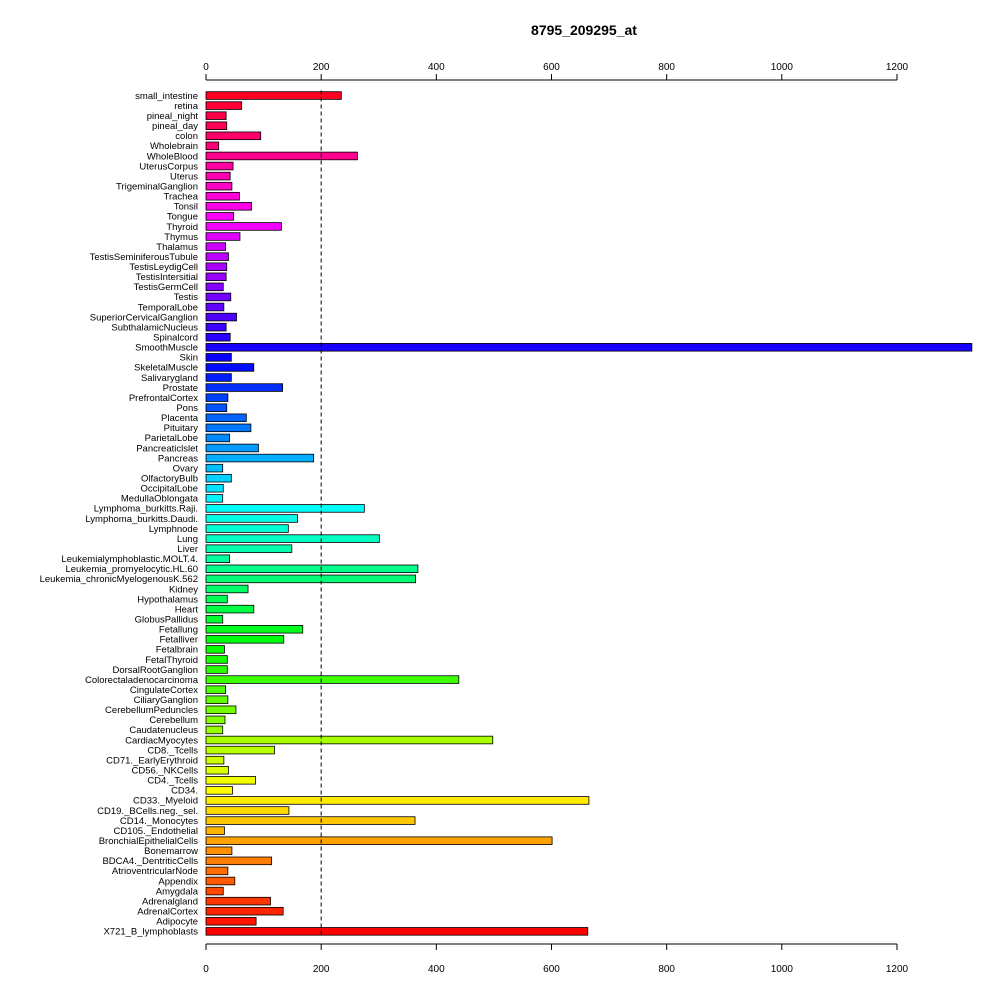  Describe the element at coordinates (182, 217) in the screenshot. I see `category-label: Tongue` at that location.